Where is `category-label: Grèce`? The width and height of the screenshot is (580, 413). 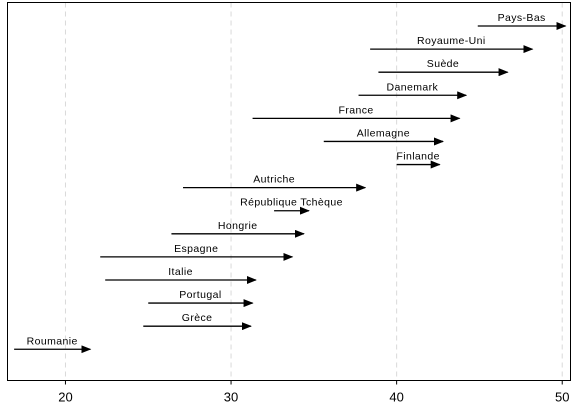 category-label: Grèce is located at coordinates (197, 318).